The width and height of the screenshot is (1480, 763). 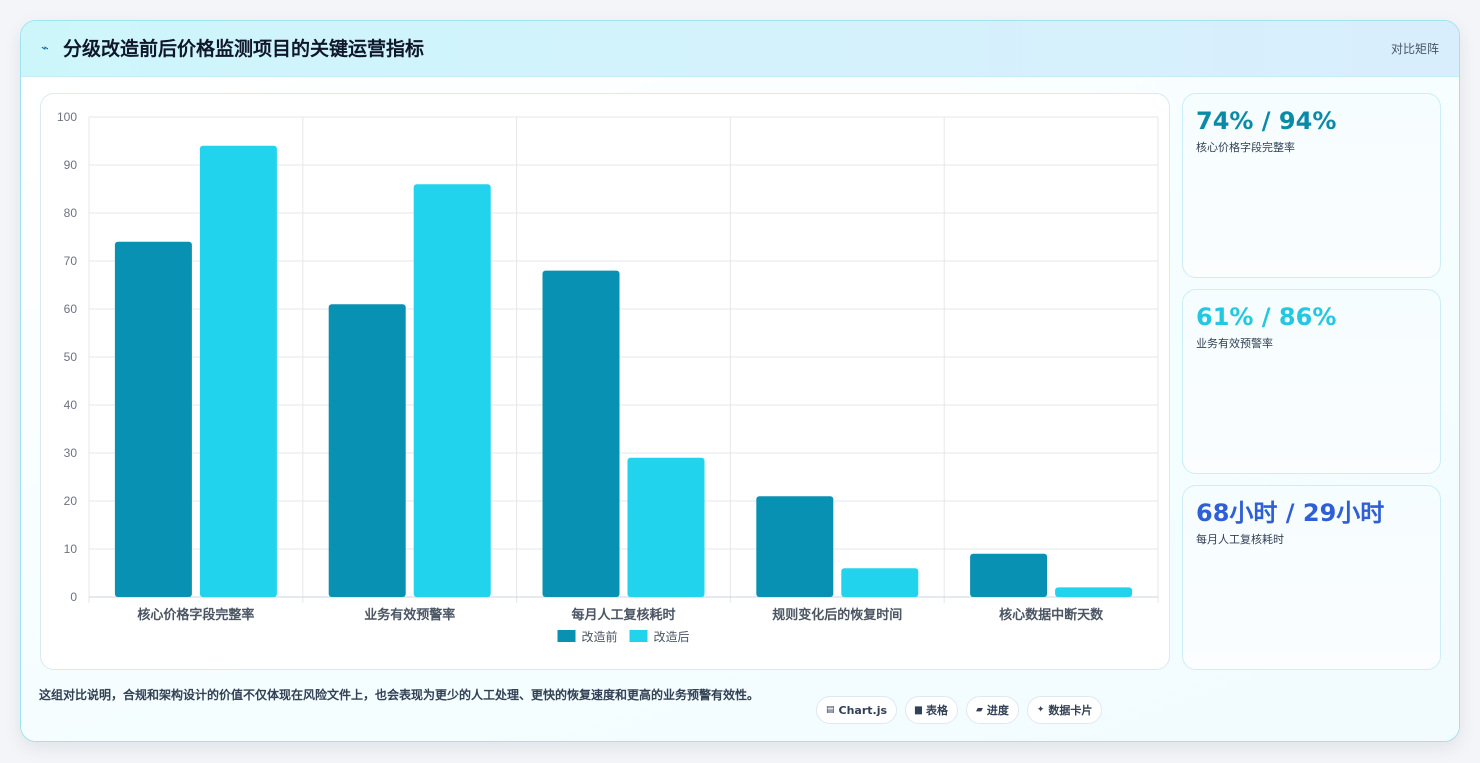 What do you see at coordinates (979, 710) in the screenshot?
I see `progress-icon: ▰` at bounding box center [979, 710].